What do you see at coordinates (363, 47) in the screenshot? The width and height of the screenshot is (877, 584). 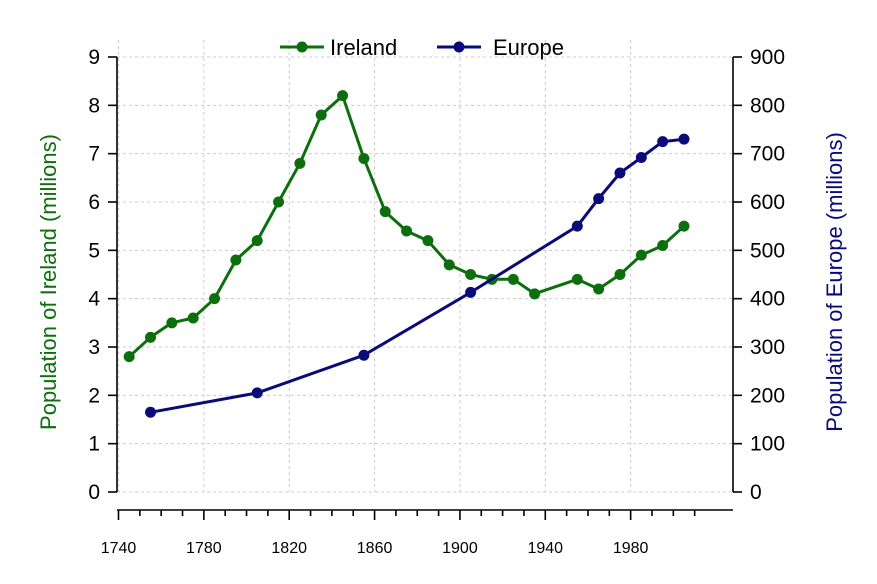 I see `legend-label-ireland: Ireland` at bounding box center [363, 47].